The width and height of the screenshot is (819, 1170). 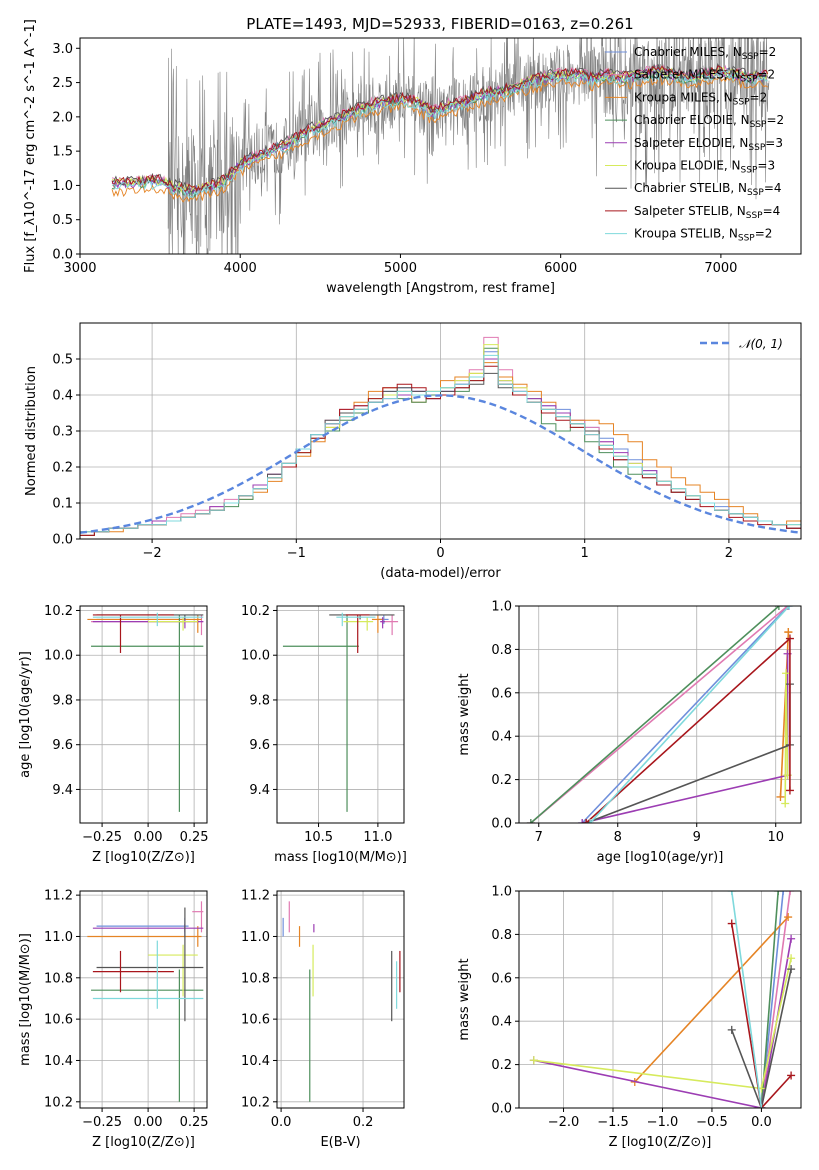 I want to click on weight_vs_z-ylabel: mass weight, so click(x=464, y=999).